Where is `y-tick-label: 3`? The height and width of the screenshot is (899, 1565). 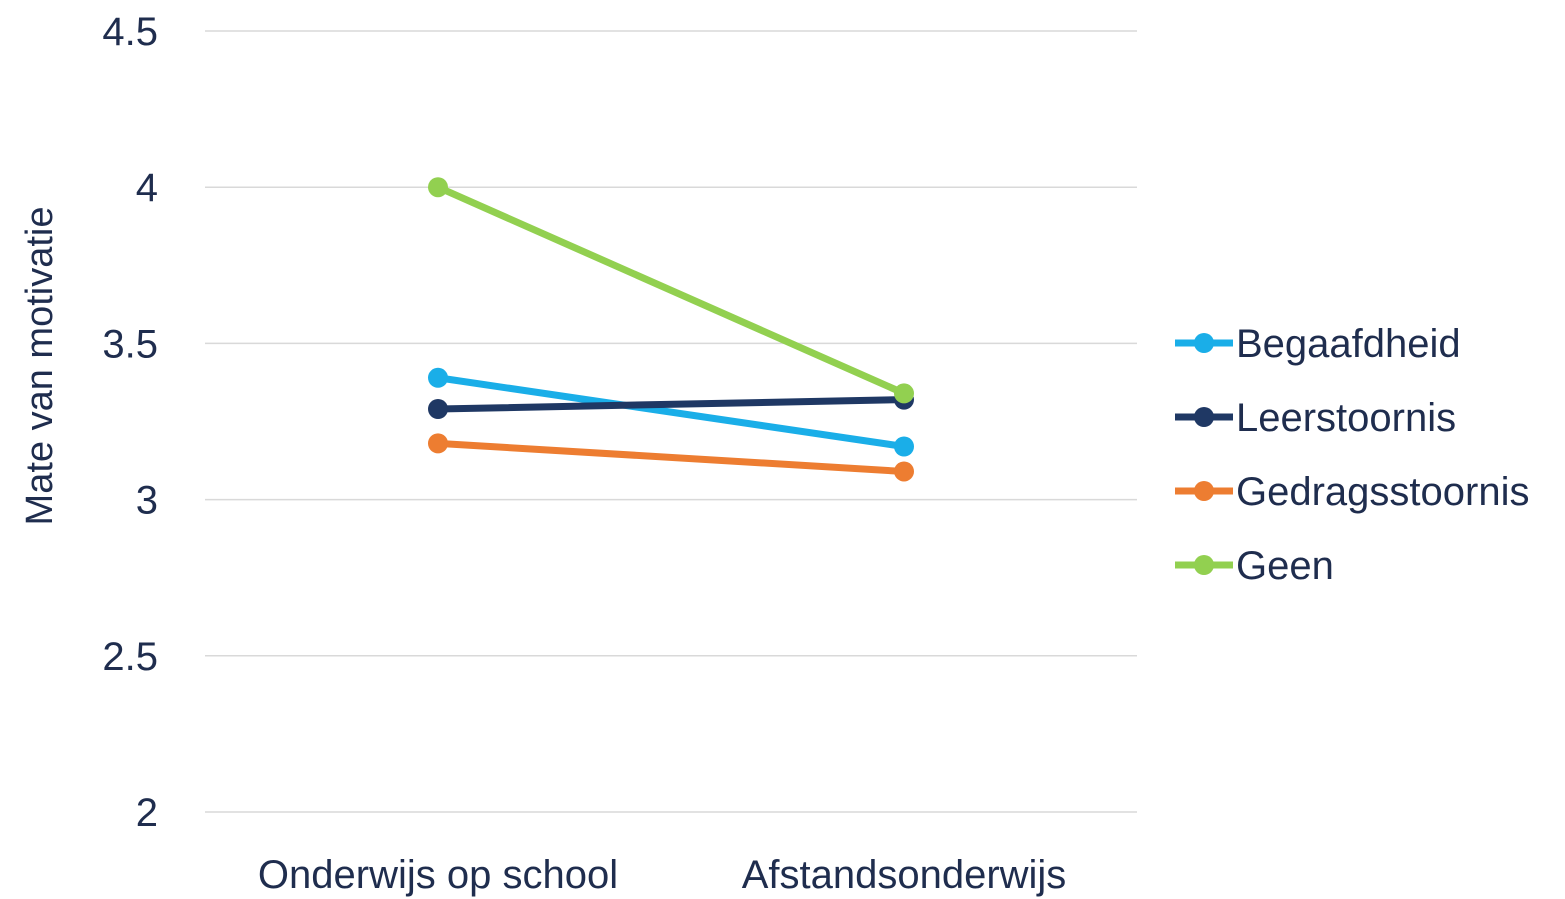 y-tick-label: 3 is located at coordinates (147, 501).